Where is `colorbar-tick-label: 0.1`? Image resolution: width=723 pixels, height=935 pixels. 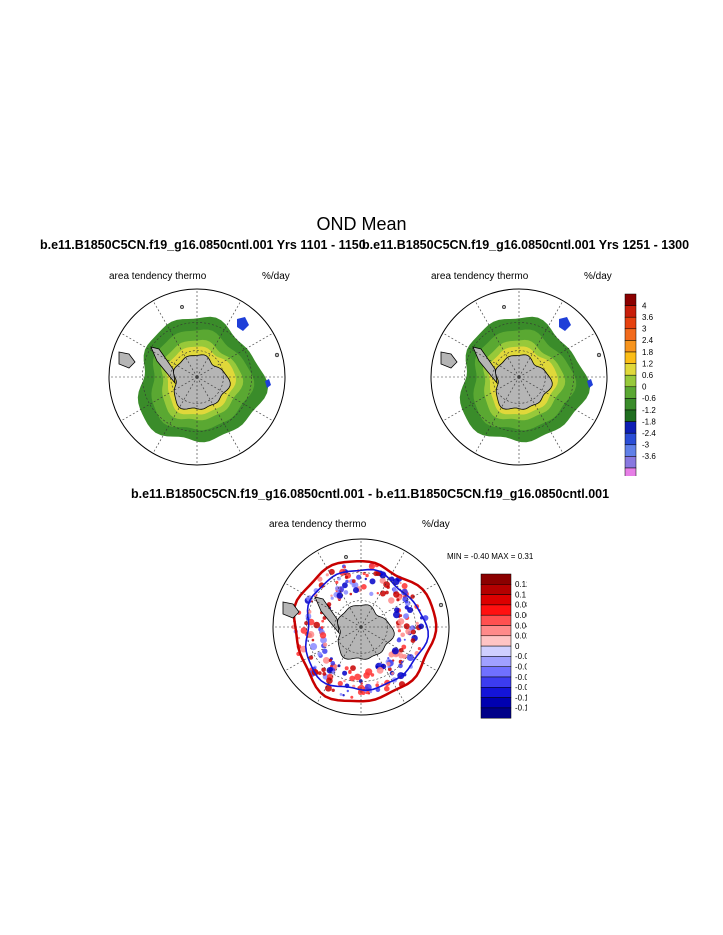 colorbar-tick-label: 0.1 is located at coordinates (521, 594).